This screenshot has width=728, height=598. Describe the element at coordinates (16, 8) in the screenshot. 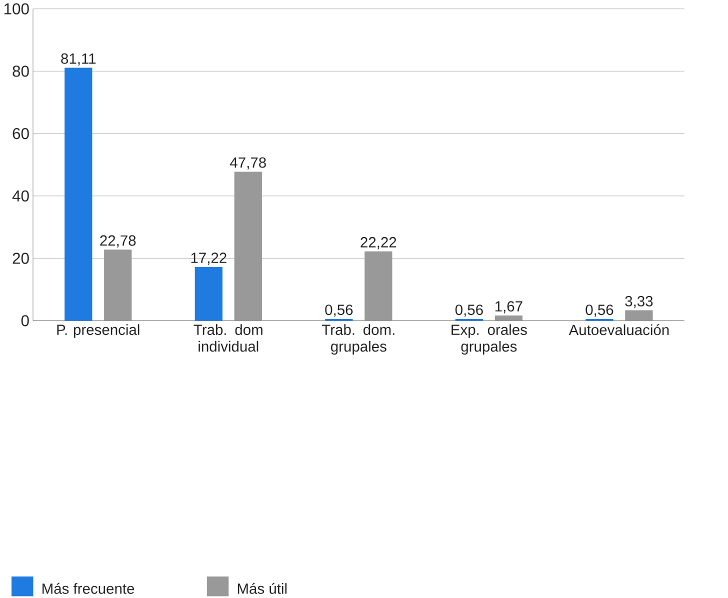

I see `y-tick-label: 100` at that location.